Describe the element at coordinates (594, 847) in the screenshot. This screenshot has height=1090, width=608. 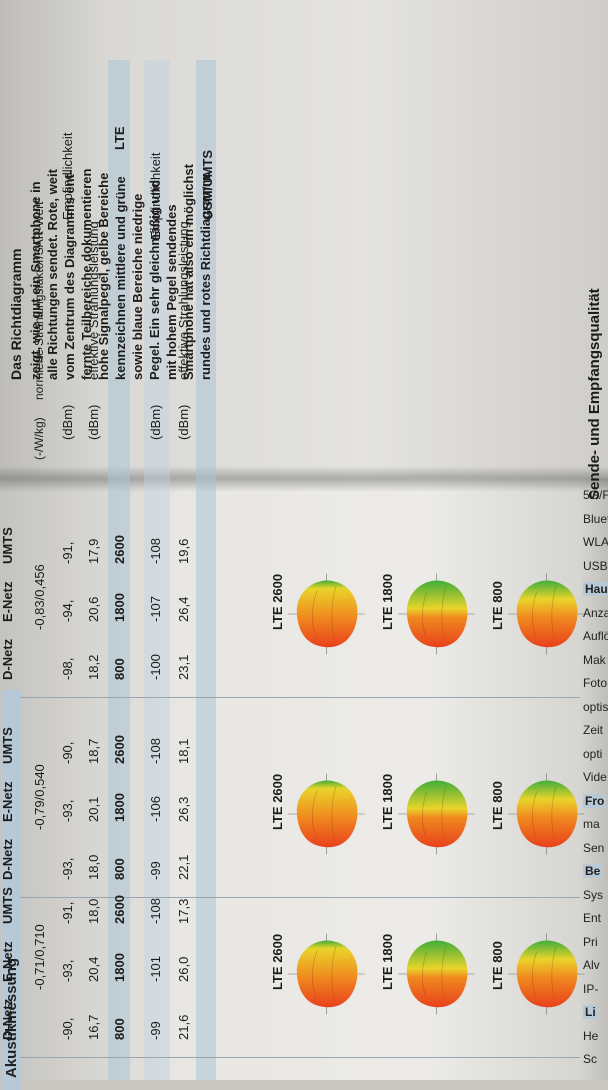
I see `adjacent-page-item: Sen` at that location.